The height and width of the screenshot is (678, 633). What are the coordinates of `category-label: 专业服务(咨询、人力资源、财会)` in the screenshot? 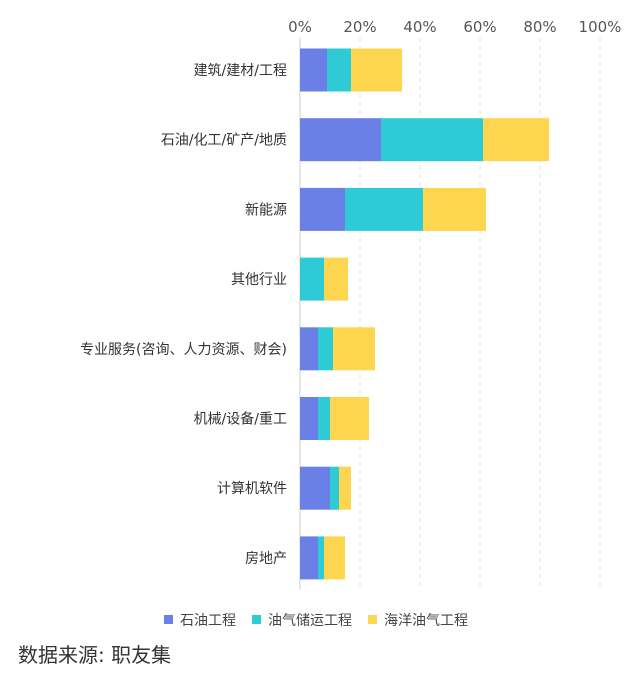 It's located at (183, 350).